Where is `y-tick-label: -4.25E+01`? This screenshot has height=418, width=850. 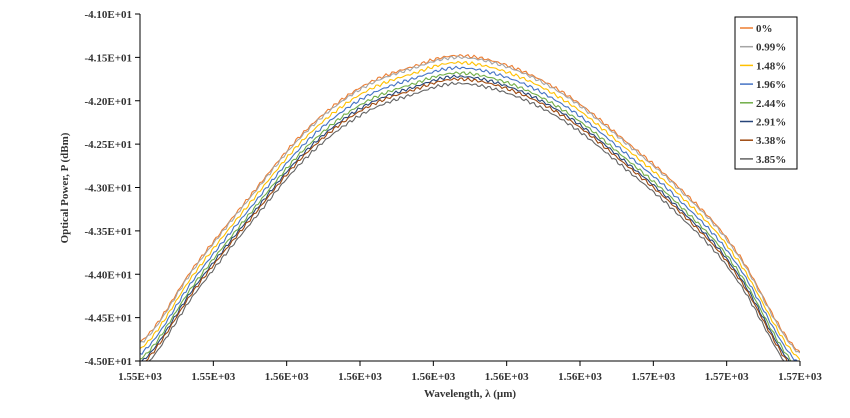 y-tick-label: -4.25E+01 is located at coordinates (108, 145).